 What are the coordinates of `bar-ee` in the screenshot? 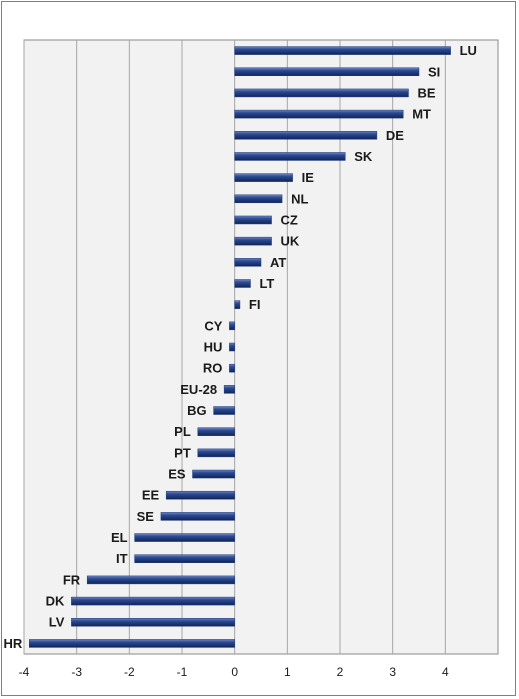 It's located at (200, 495).